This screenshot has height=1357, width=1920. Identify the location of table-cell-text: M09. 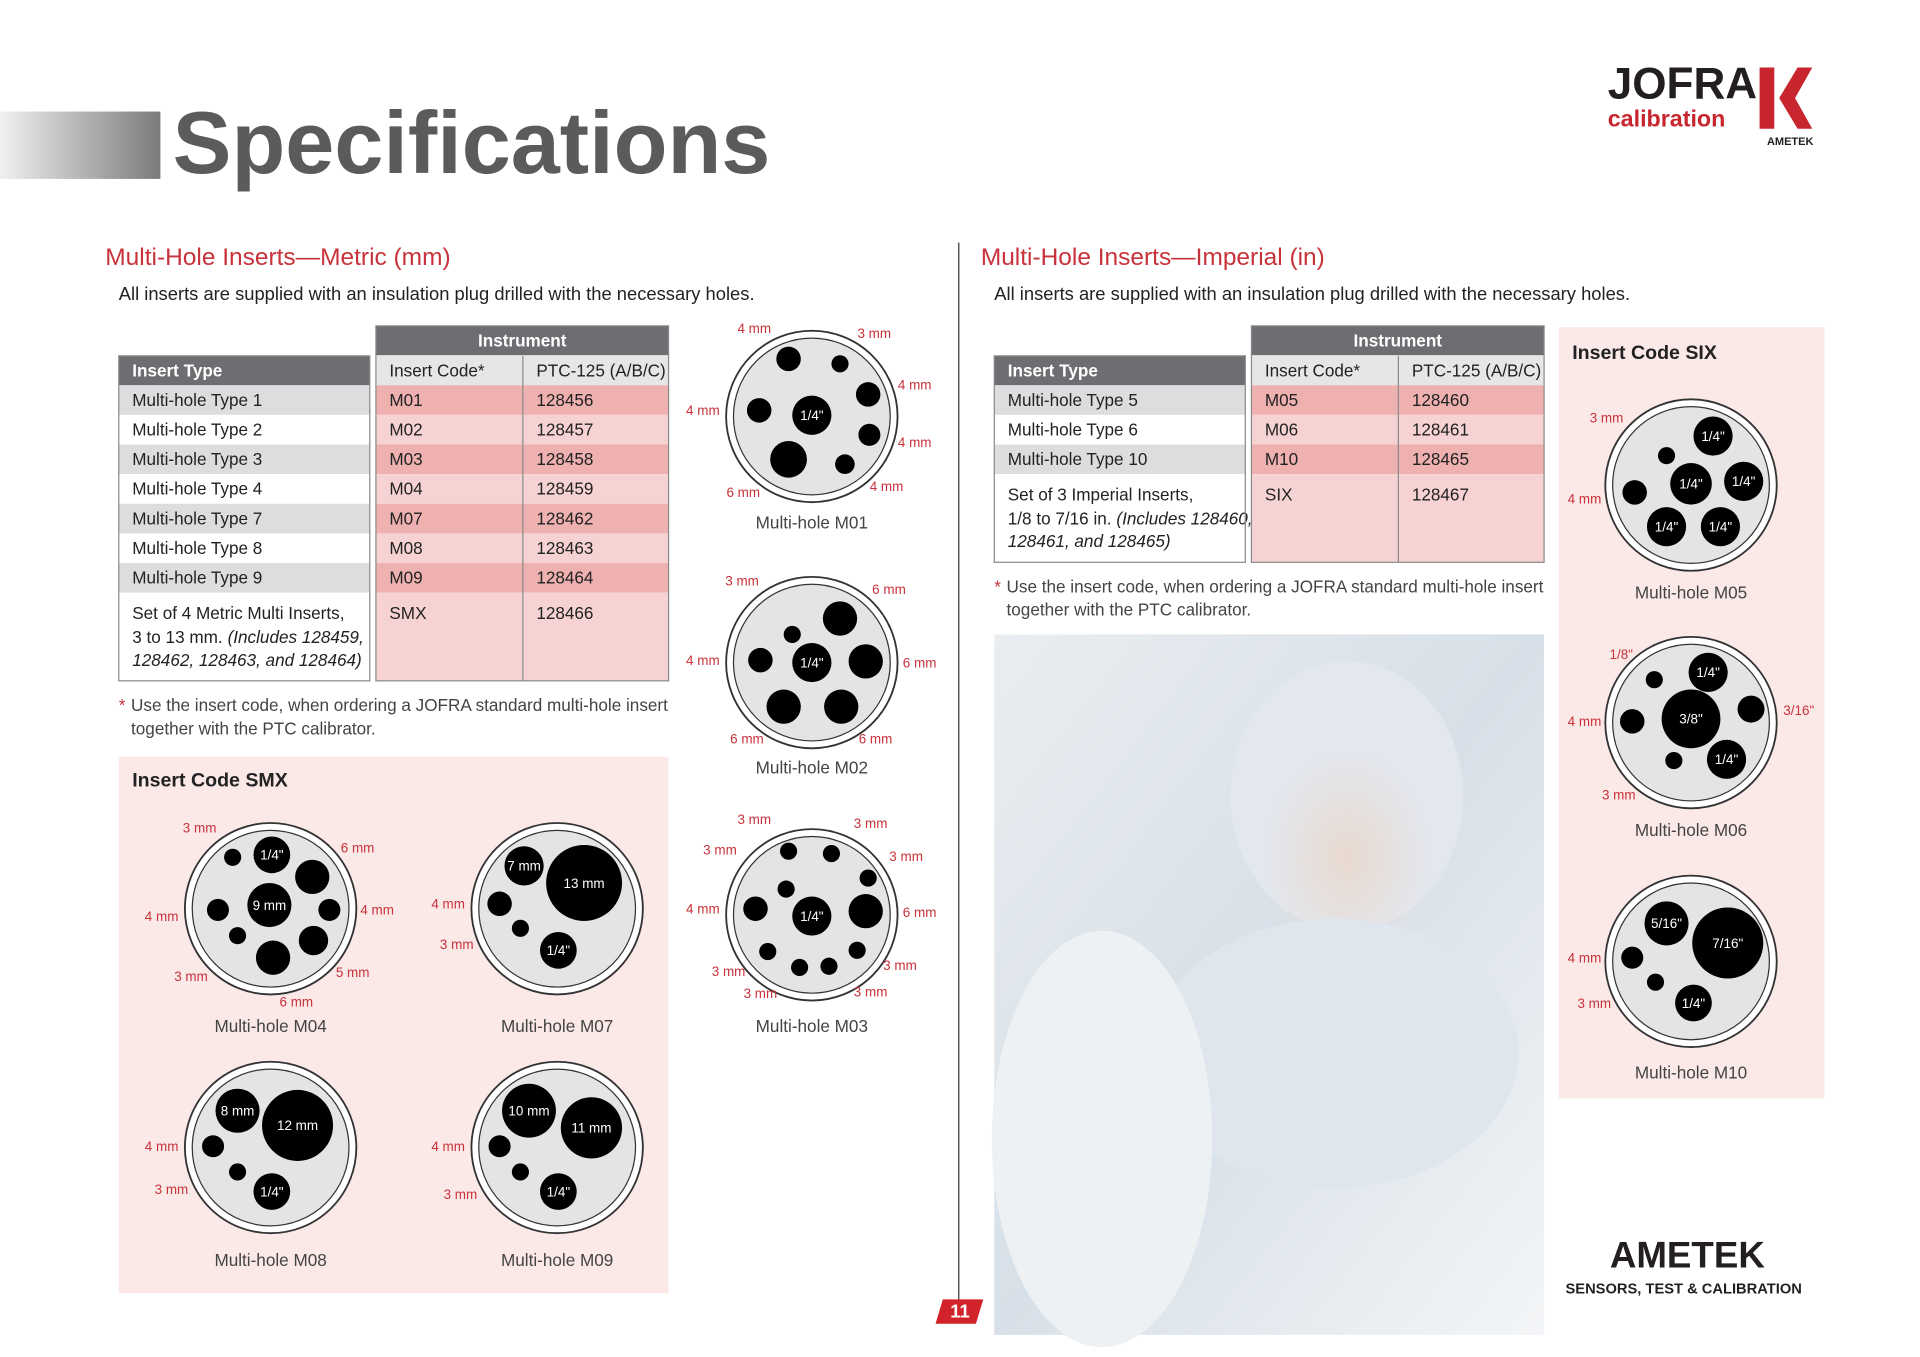
(405, 578).